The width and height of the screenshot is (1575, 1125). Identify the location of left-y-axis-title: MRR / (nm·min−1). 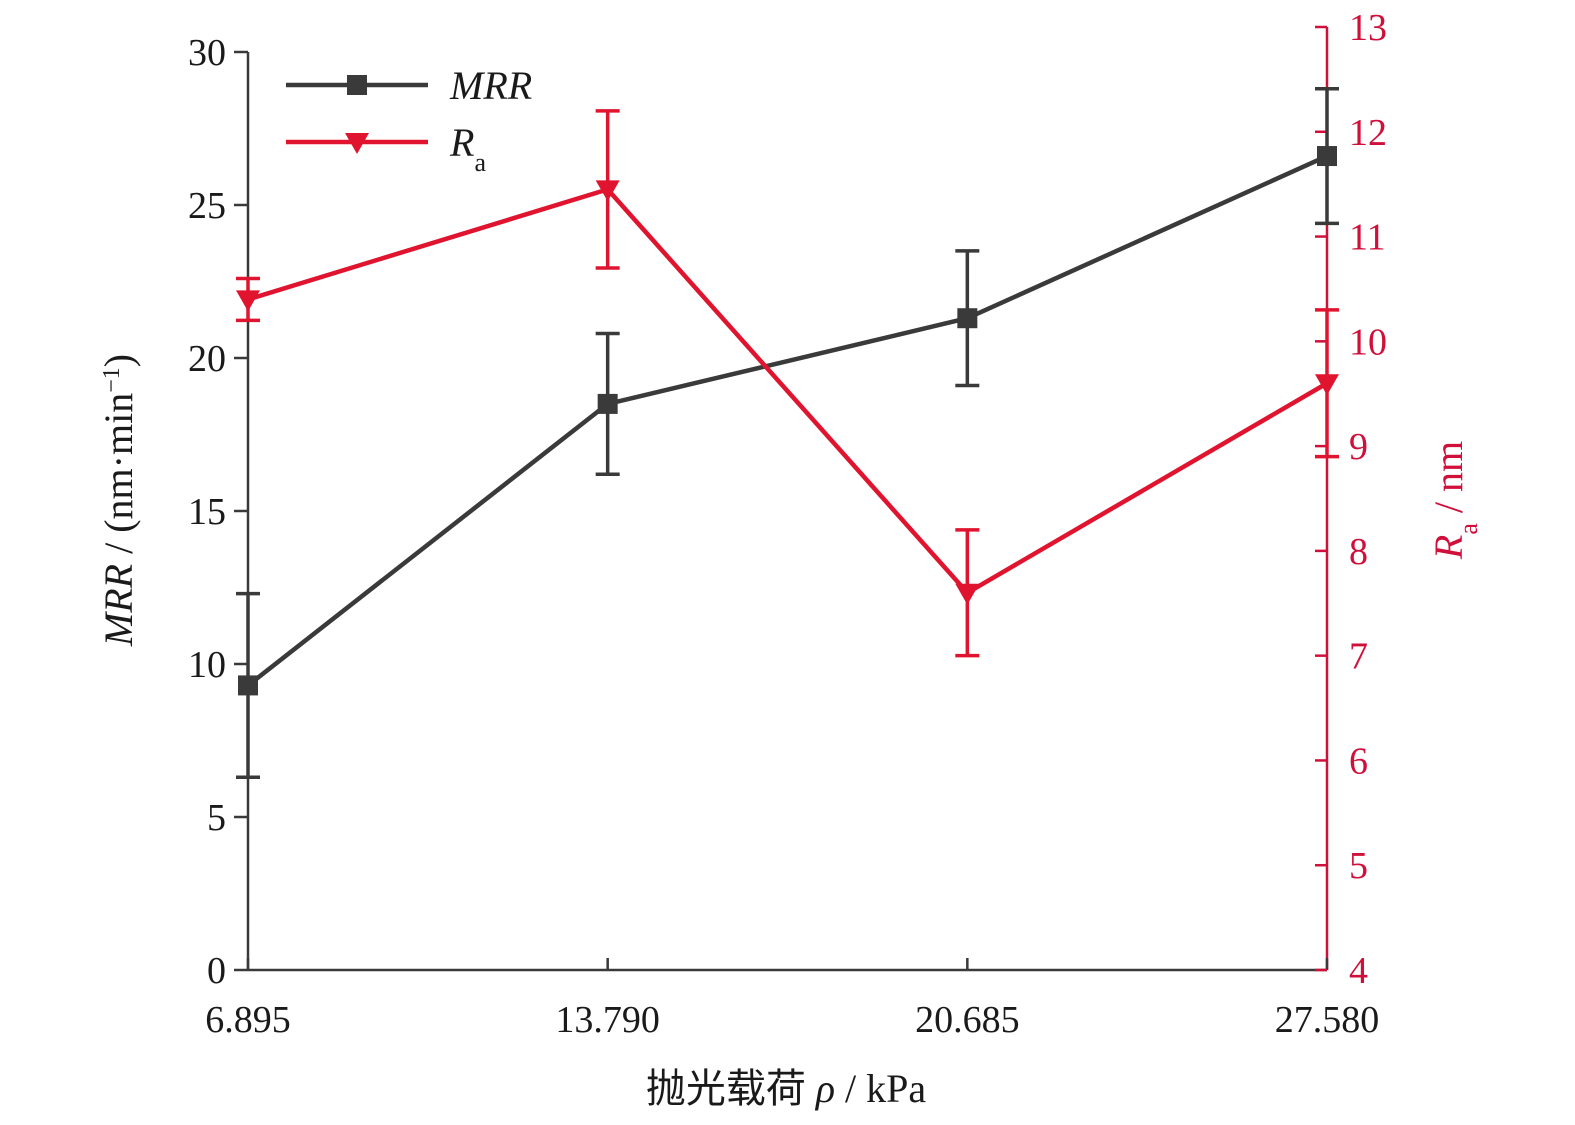
(118, 500).